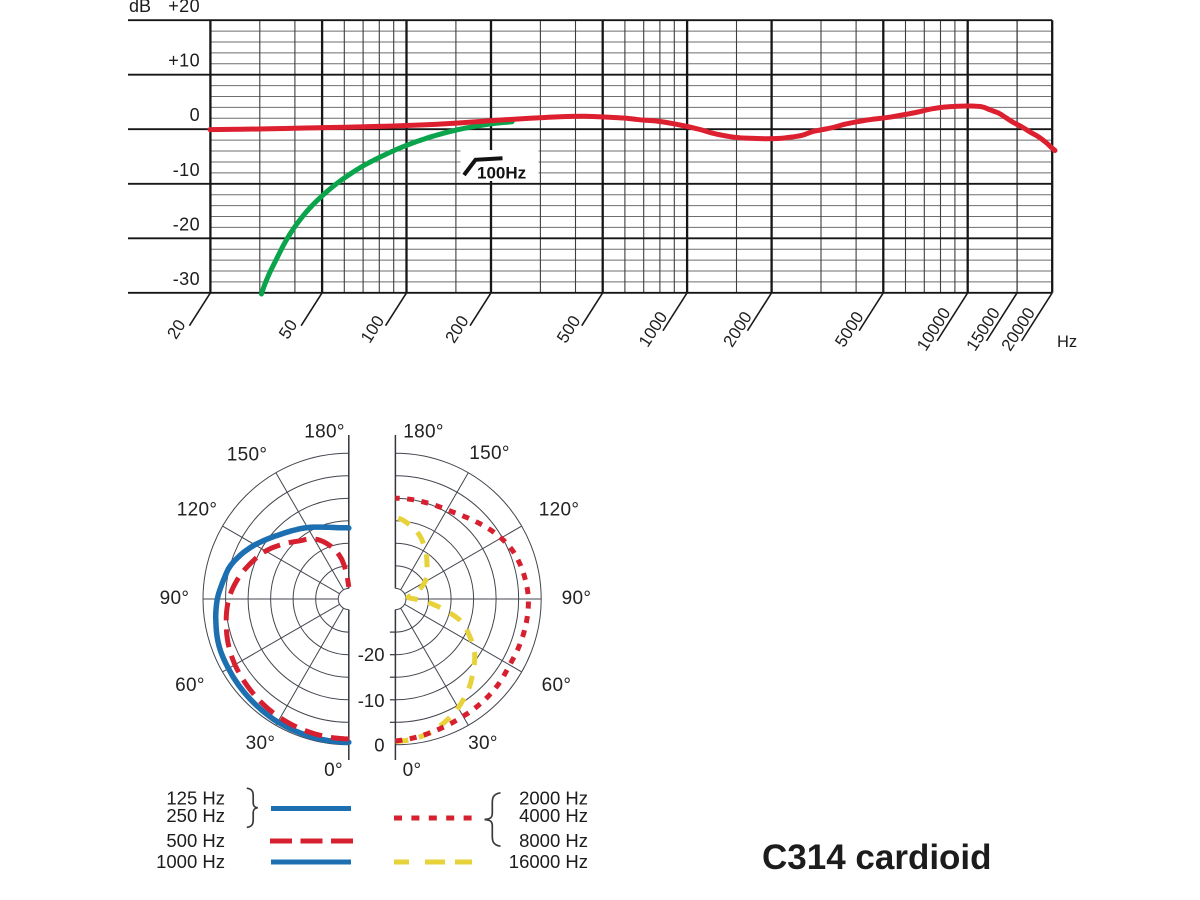 This screenshot has height=900, width=1200. Describe the element at coordinates (195, 798) in the screenshot. I see `svg-text: 125 Hz` at that location.